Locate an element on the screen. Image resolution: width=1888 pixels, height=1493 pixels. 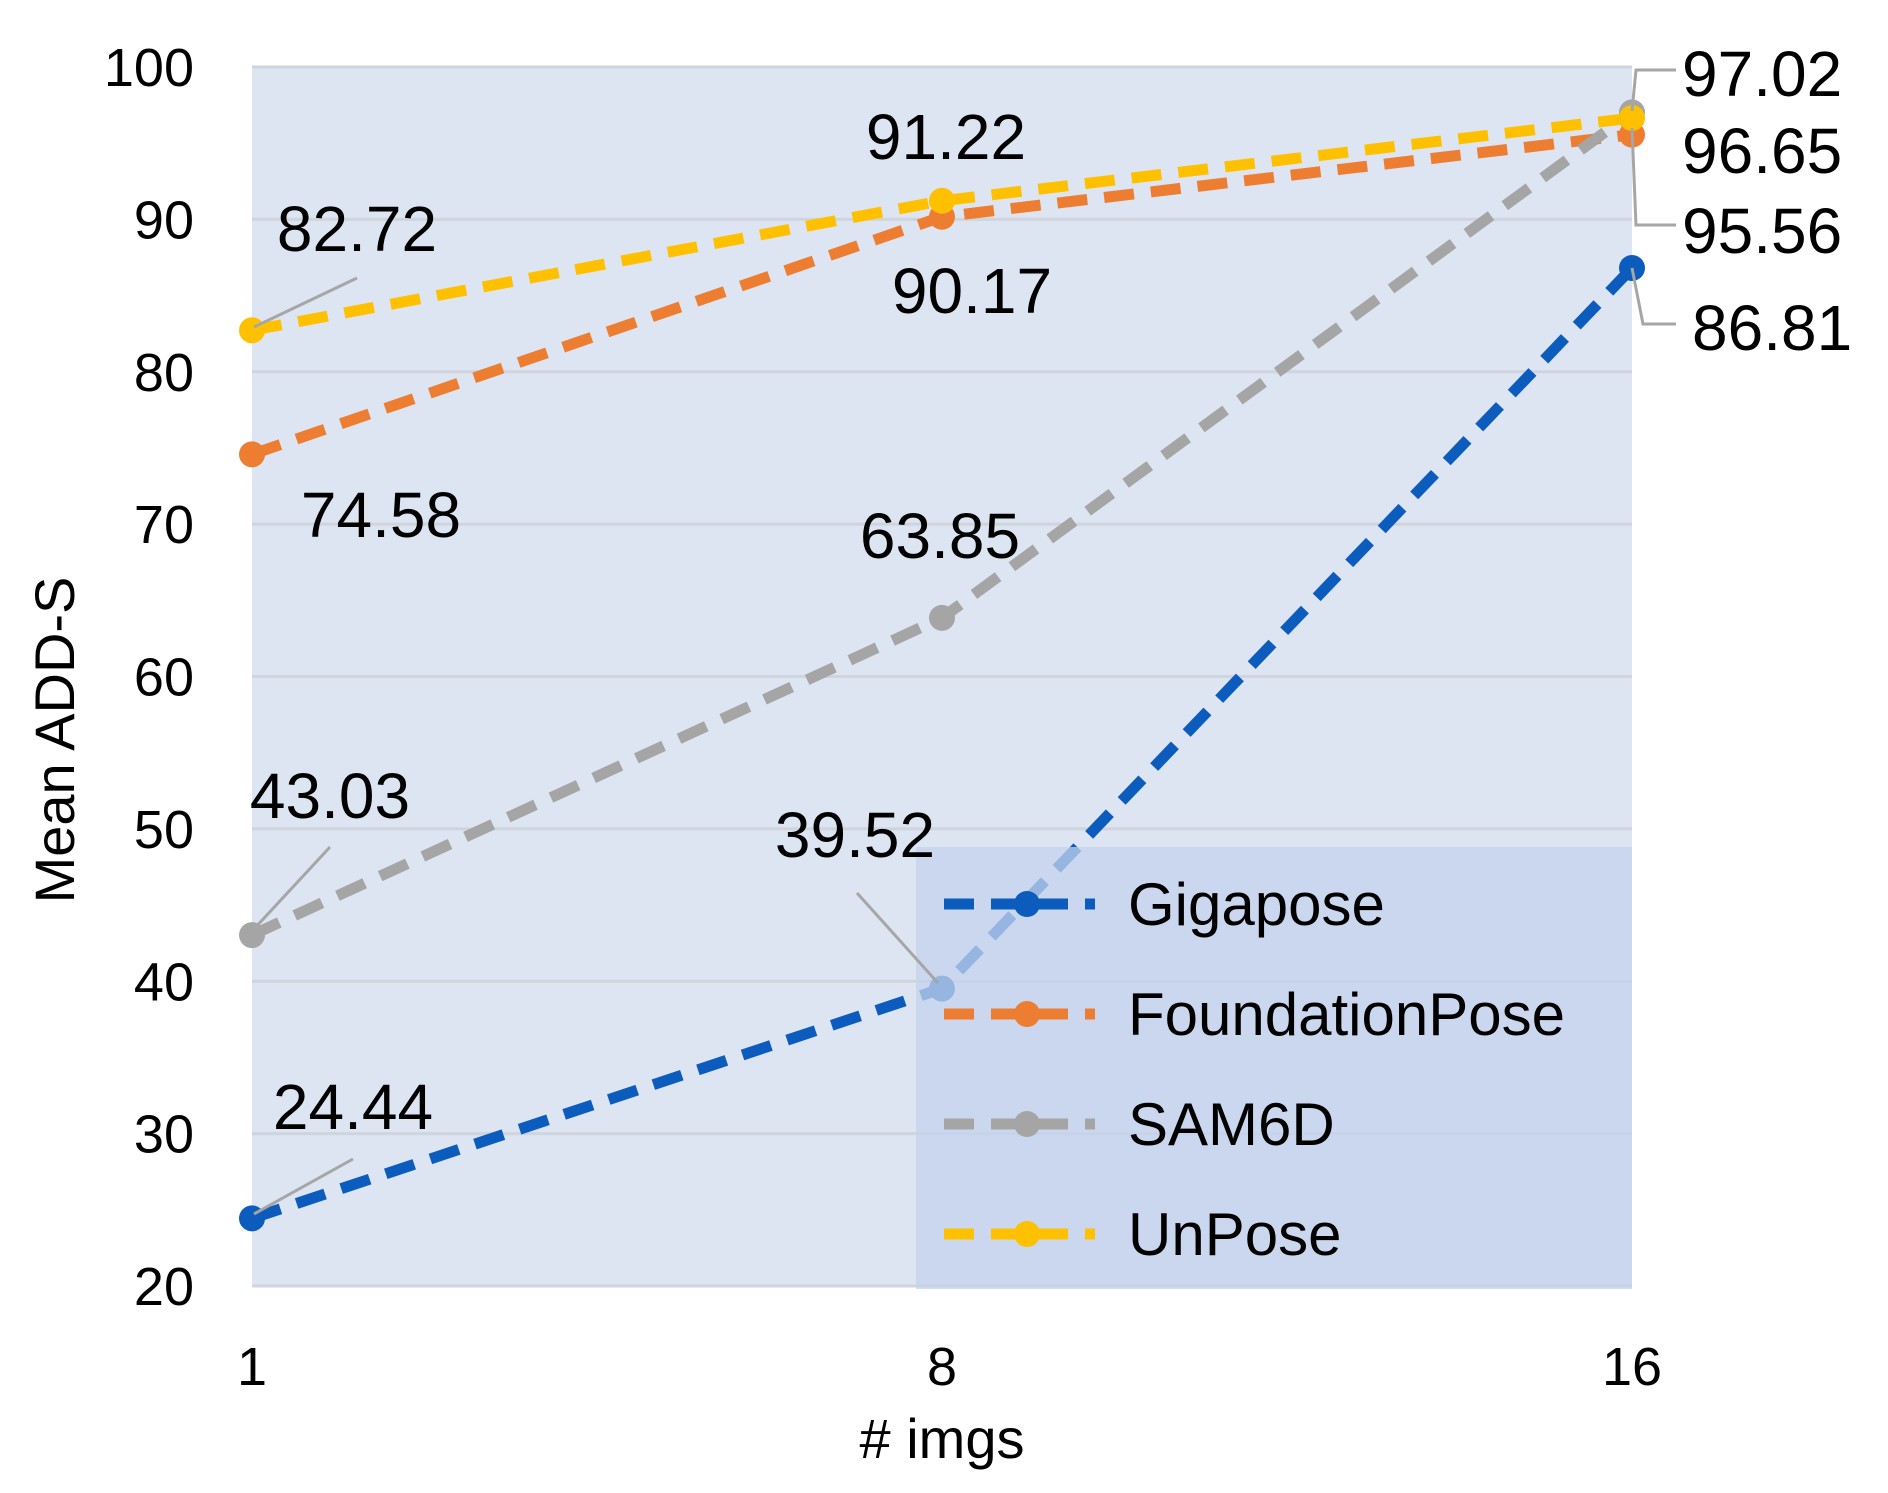
legend-item: SAM6D is located at coordinates (1139, 1124).